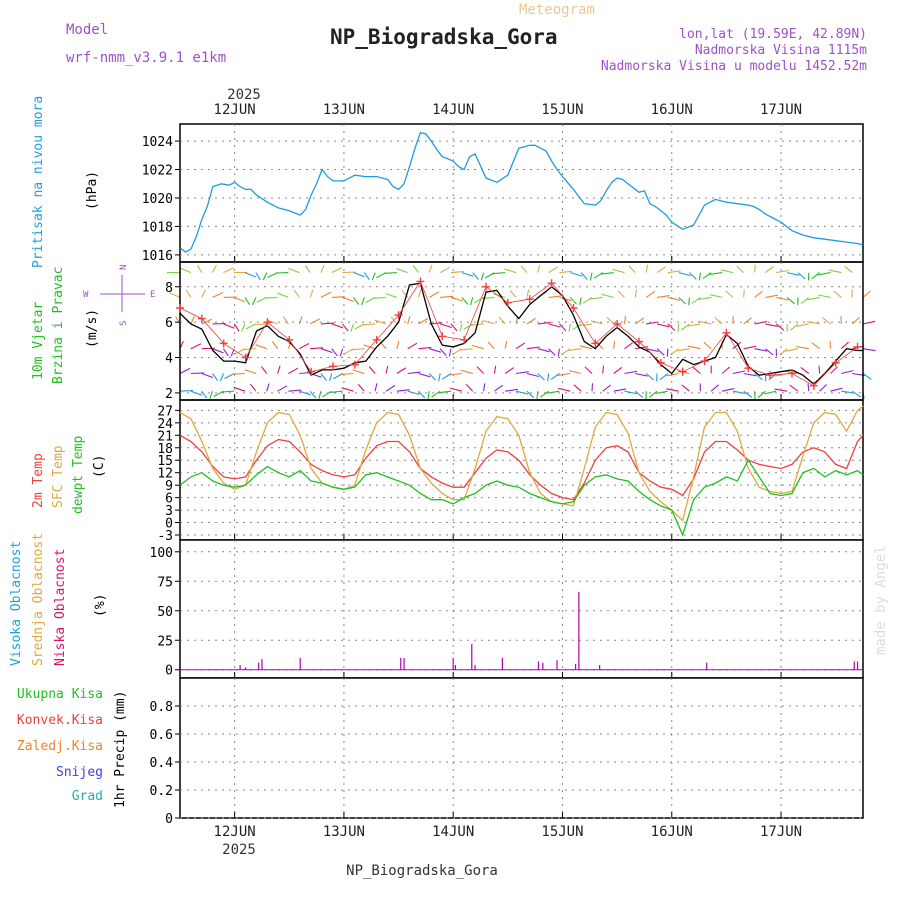 Image resolution: width=900 pixels, height=904 pixels. I want to click on compass-west: W, so click(86, 295).